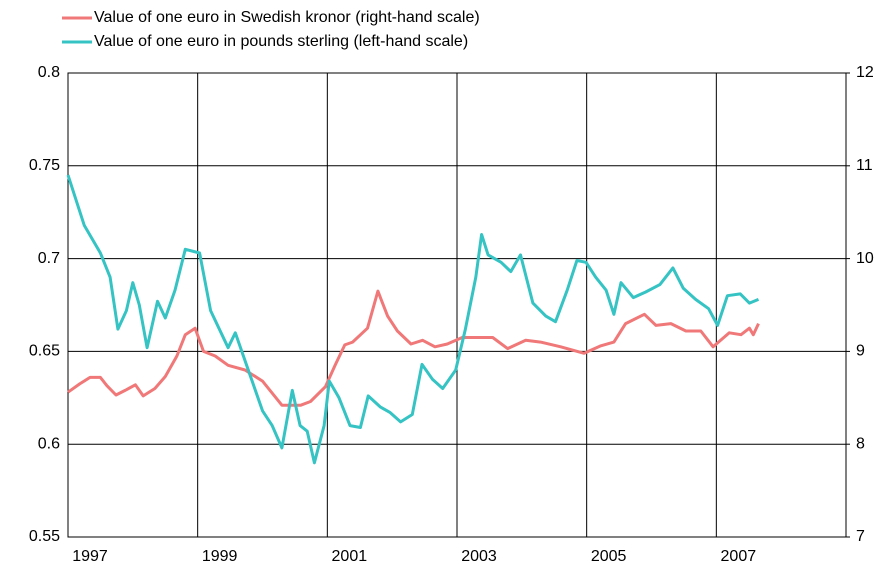 Image resolution: width=888 pixels, height=580 pixels. What do you see at coordinates (864, 165) in the screenshot?
I see `y2-tick-label: 11` at bounding box center [864, 165].